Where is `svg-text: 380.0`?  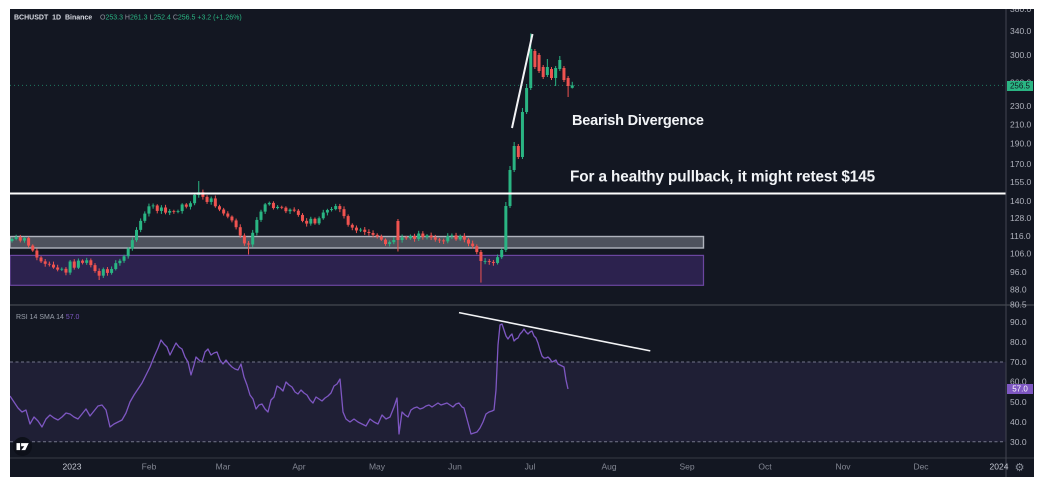
svg-text: 380.0 is located at coordinates (1021, 11).